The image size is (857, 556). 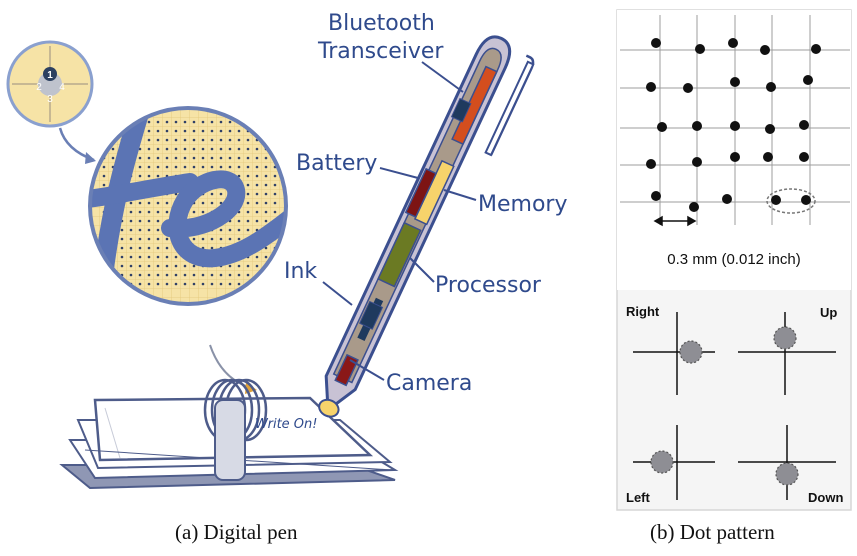 What do you see at coordinates (371, 315) in the screenshot?
I see `ink-component` at bounding box center [371, 315].